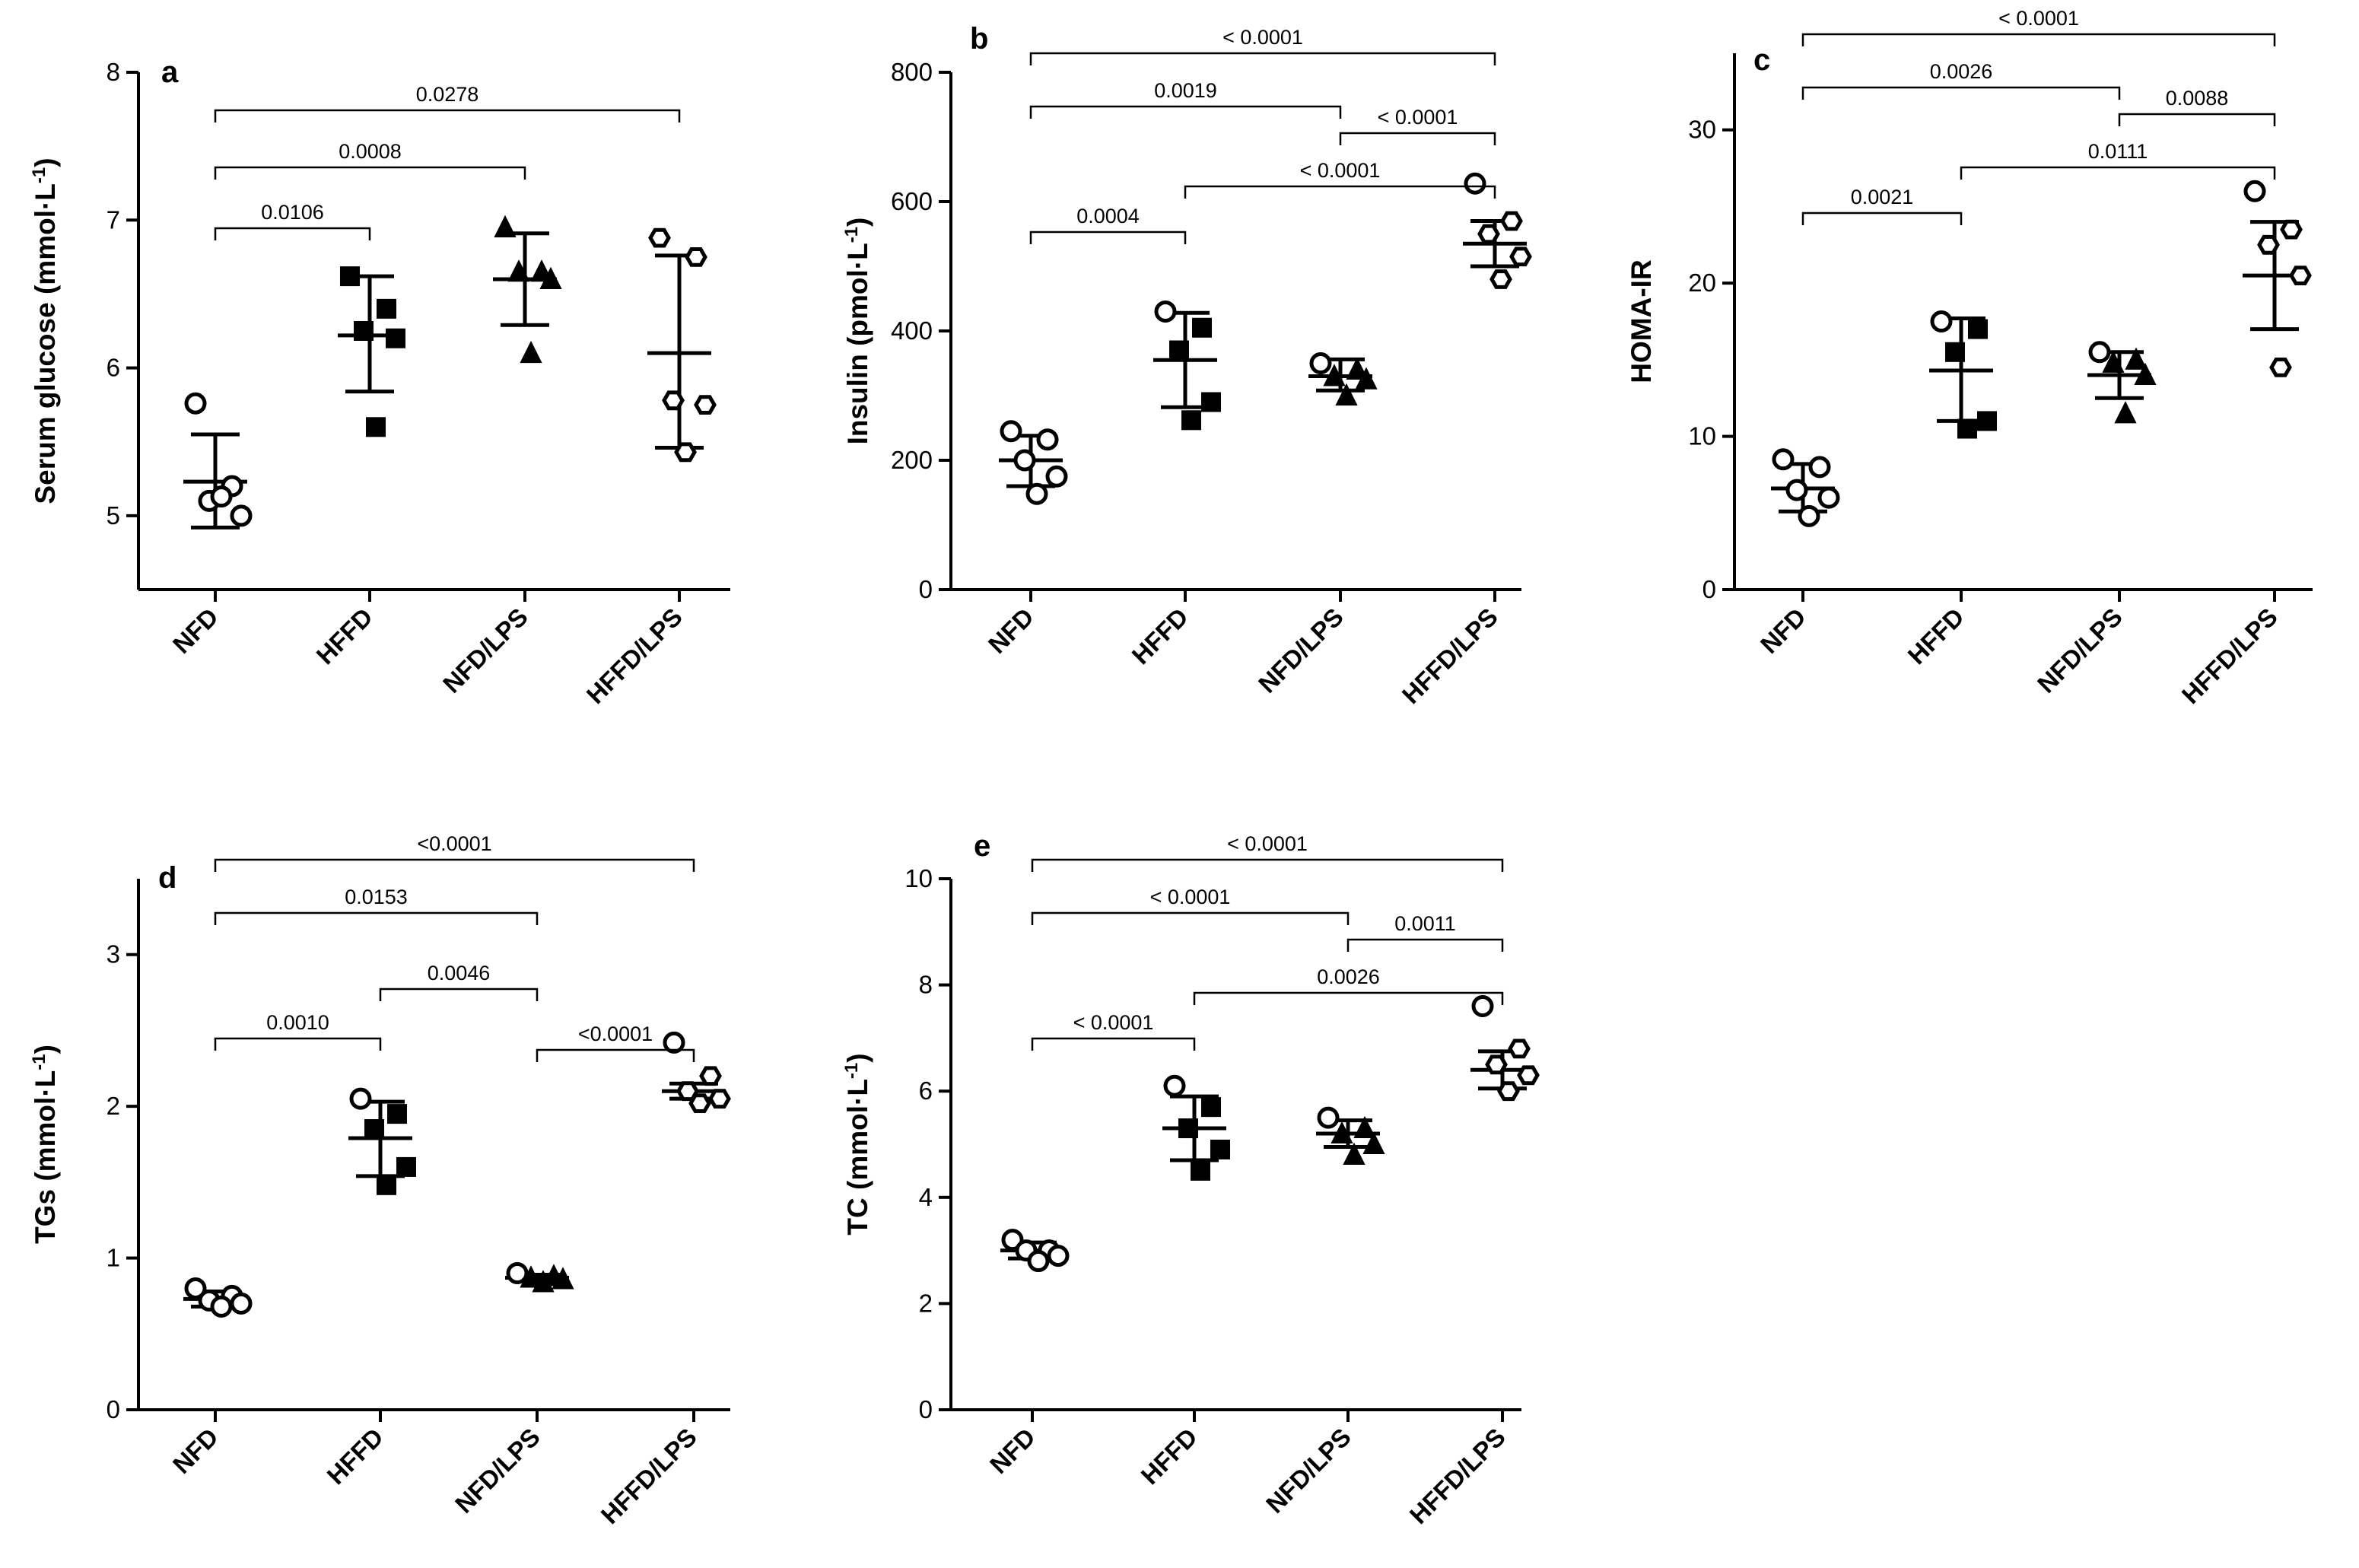  I want to click on y-tick-label: 600, so click(912, 201).